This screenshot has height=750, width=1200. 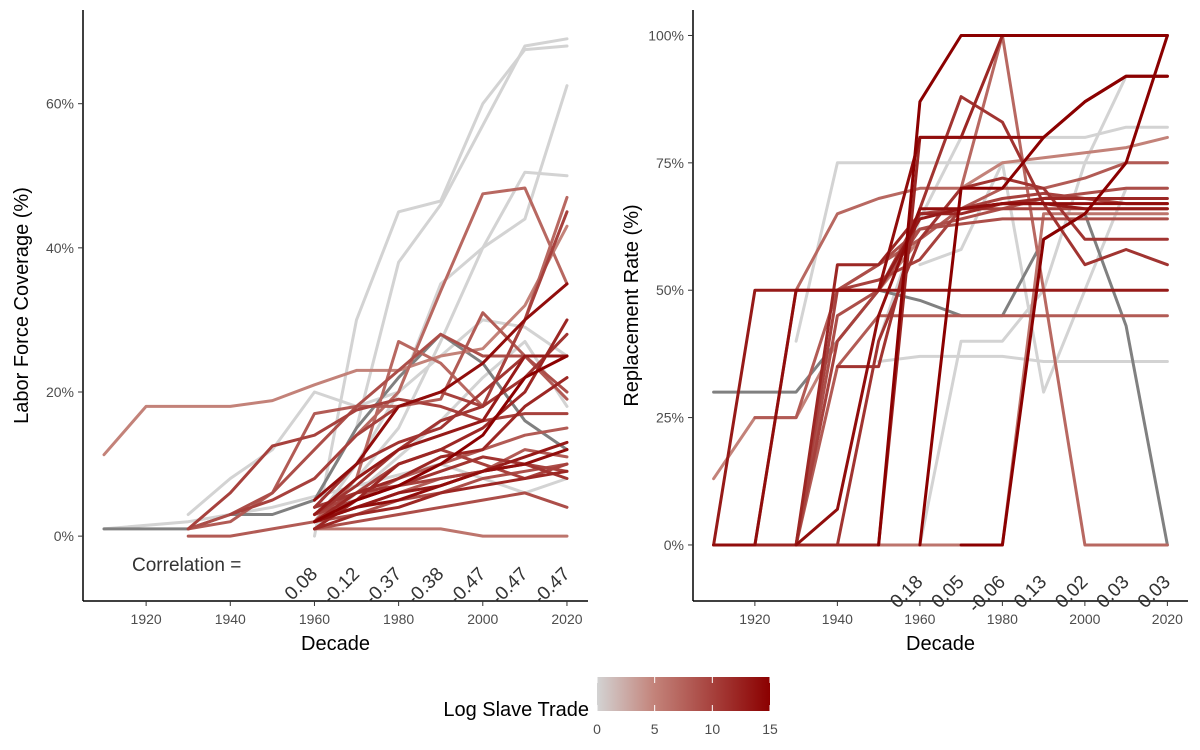 I want to click on correlation-value: 0.13, so click(x=1030, y=592).